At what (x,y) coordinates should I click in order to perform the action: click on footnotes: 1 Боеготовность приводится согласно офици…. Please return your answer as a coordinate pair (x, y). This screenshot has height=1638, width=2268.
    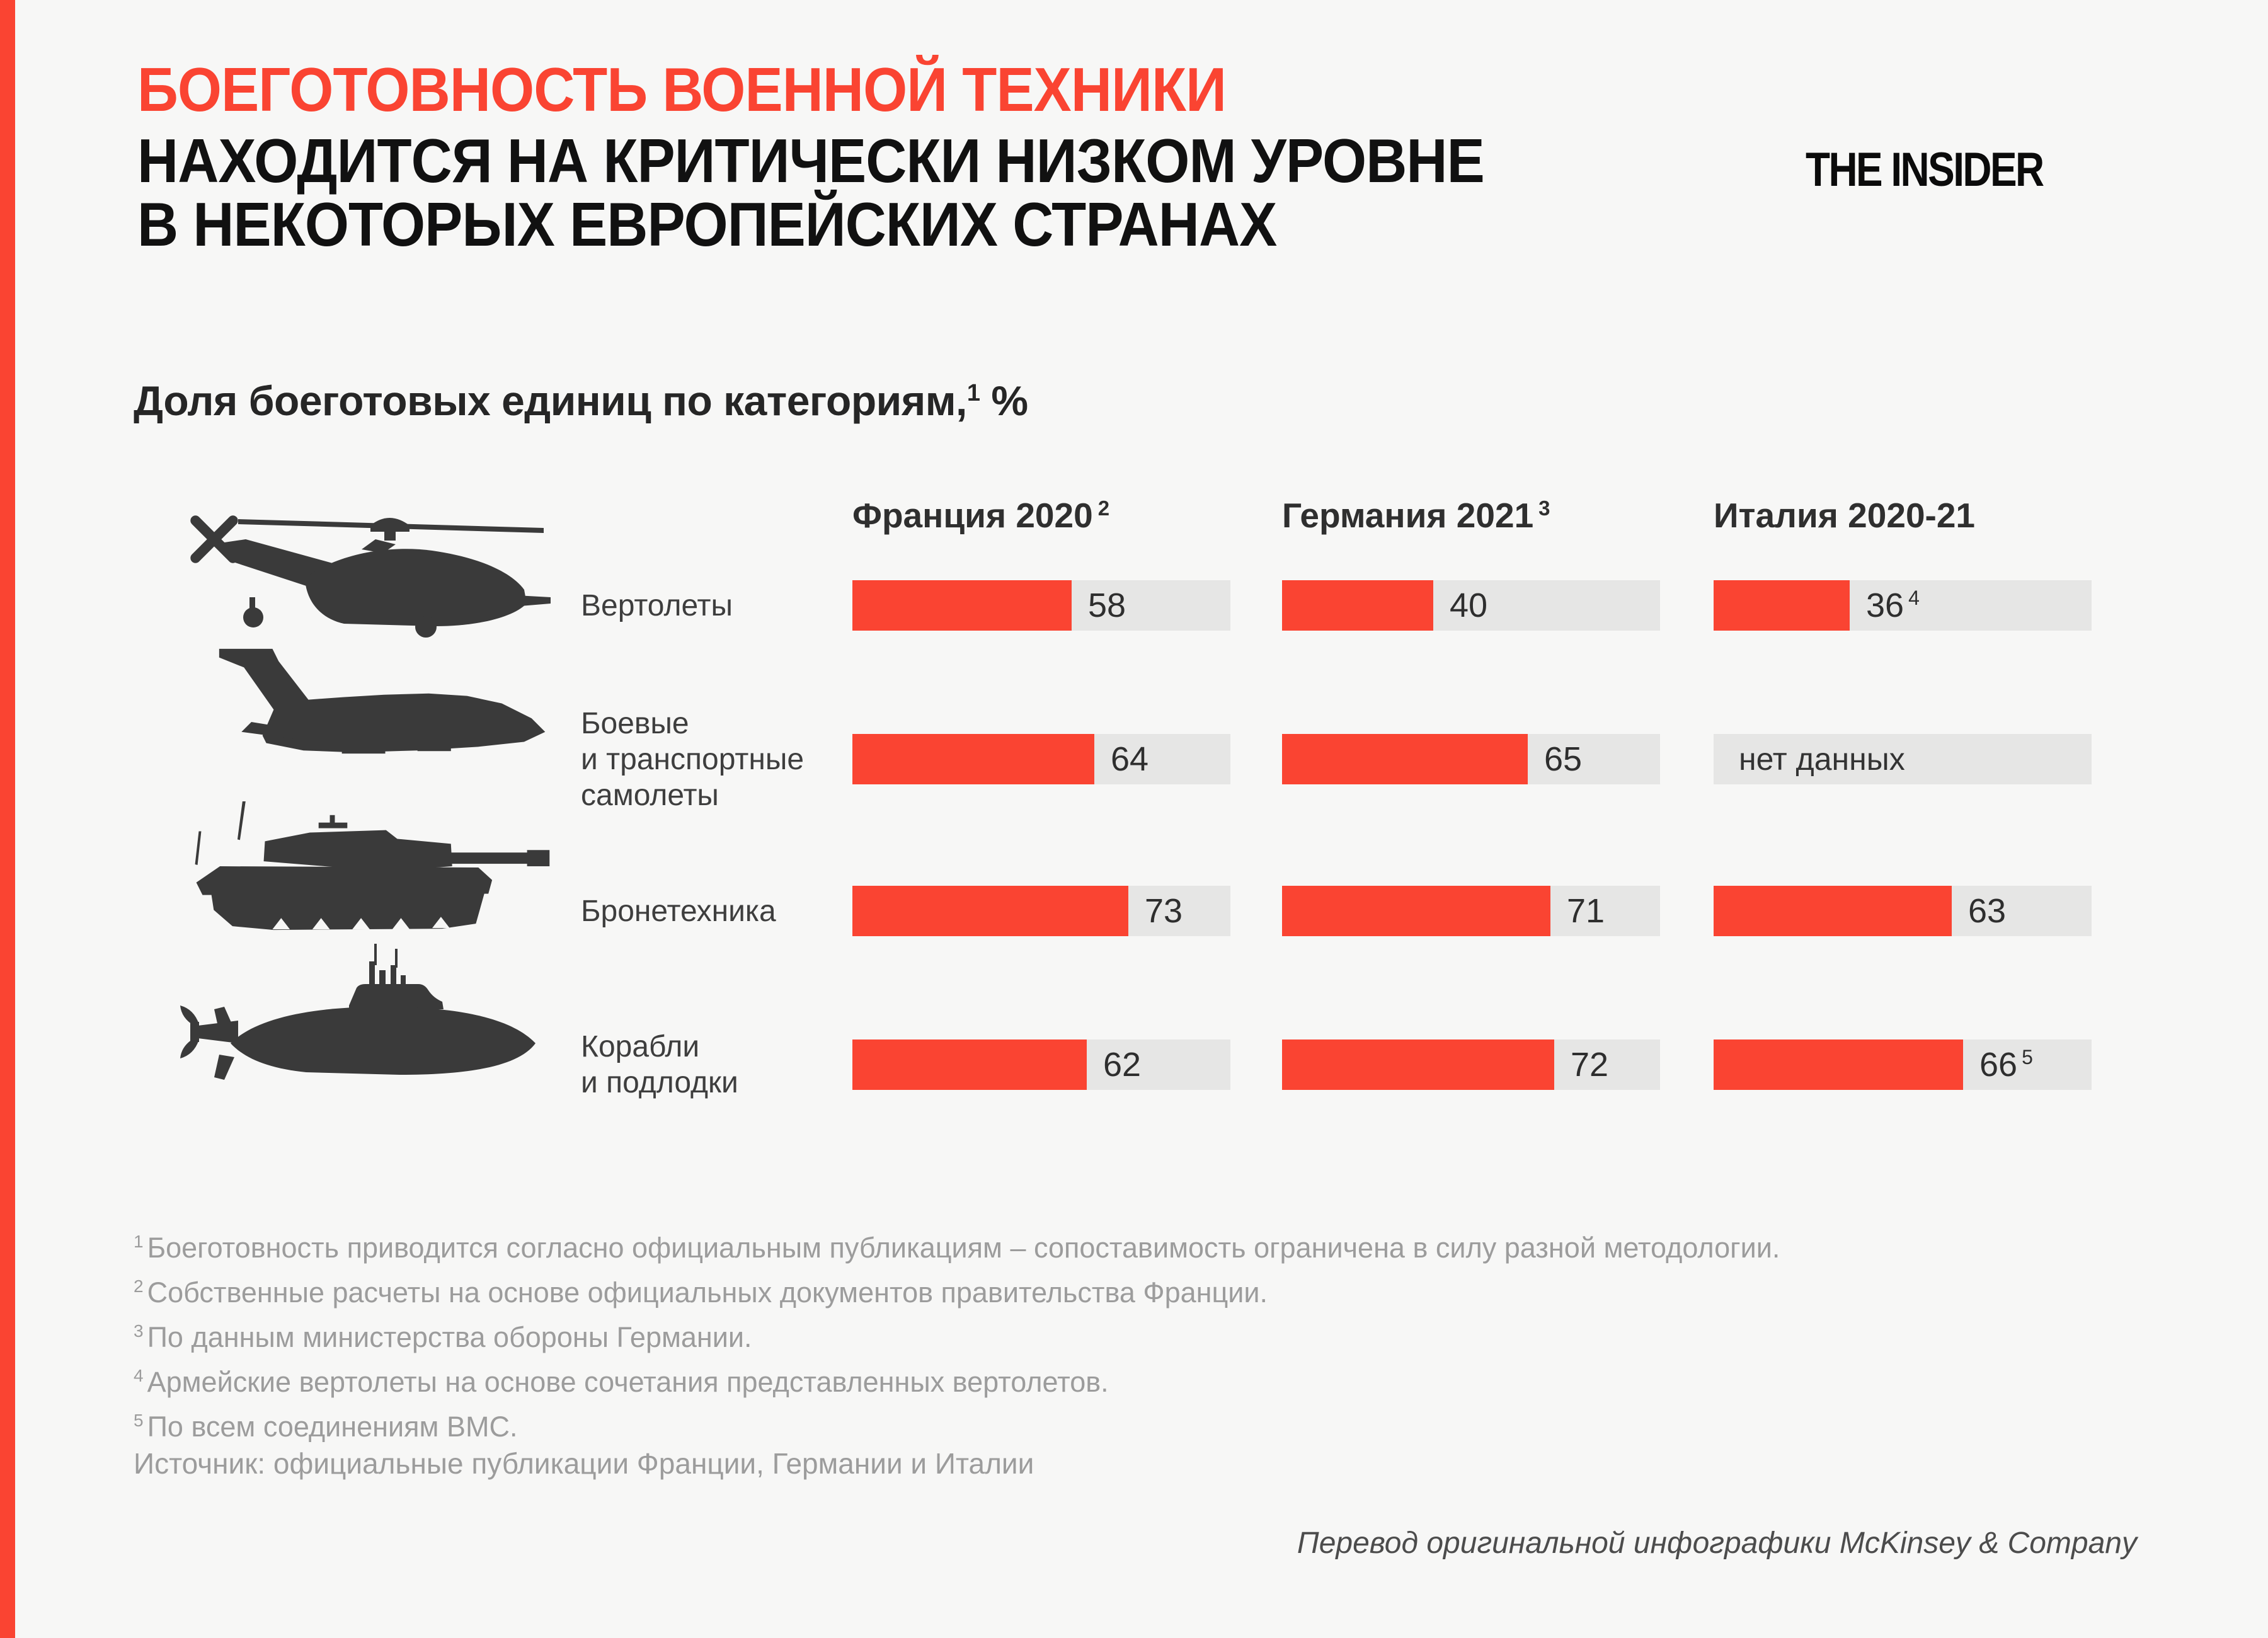
    Looking at the image, I should click on (957, 1334).